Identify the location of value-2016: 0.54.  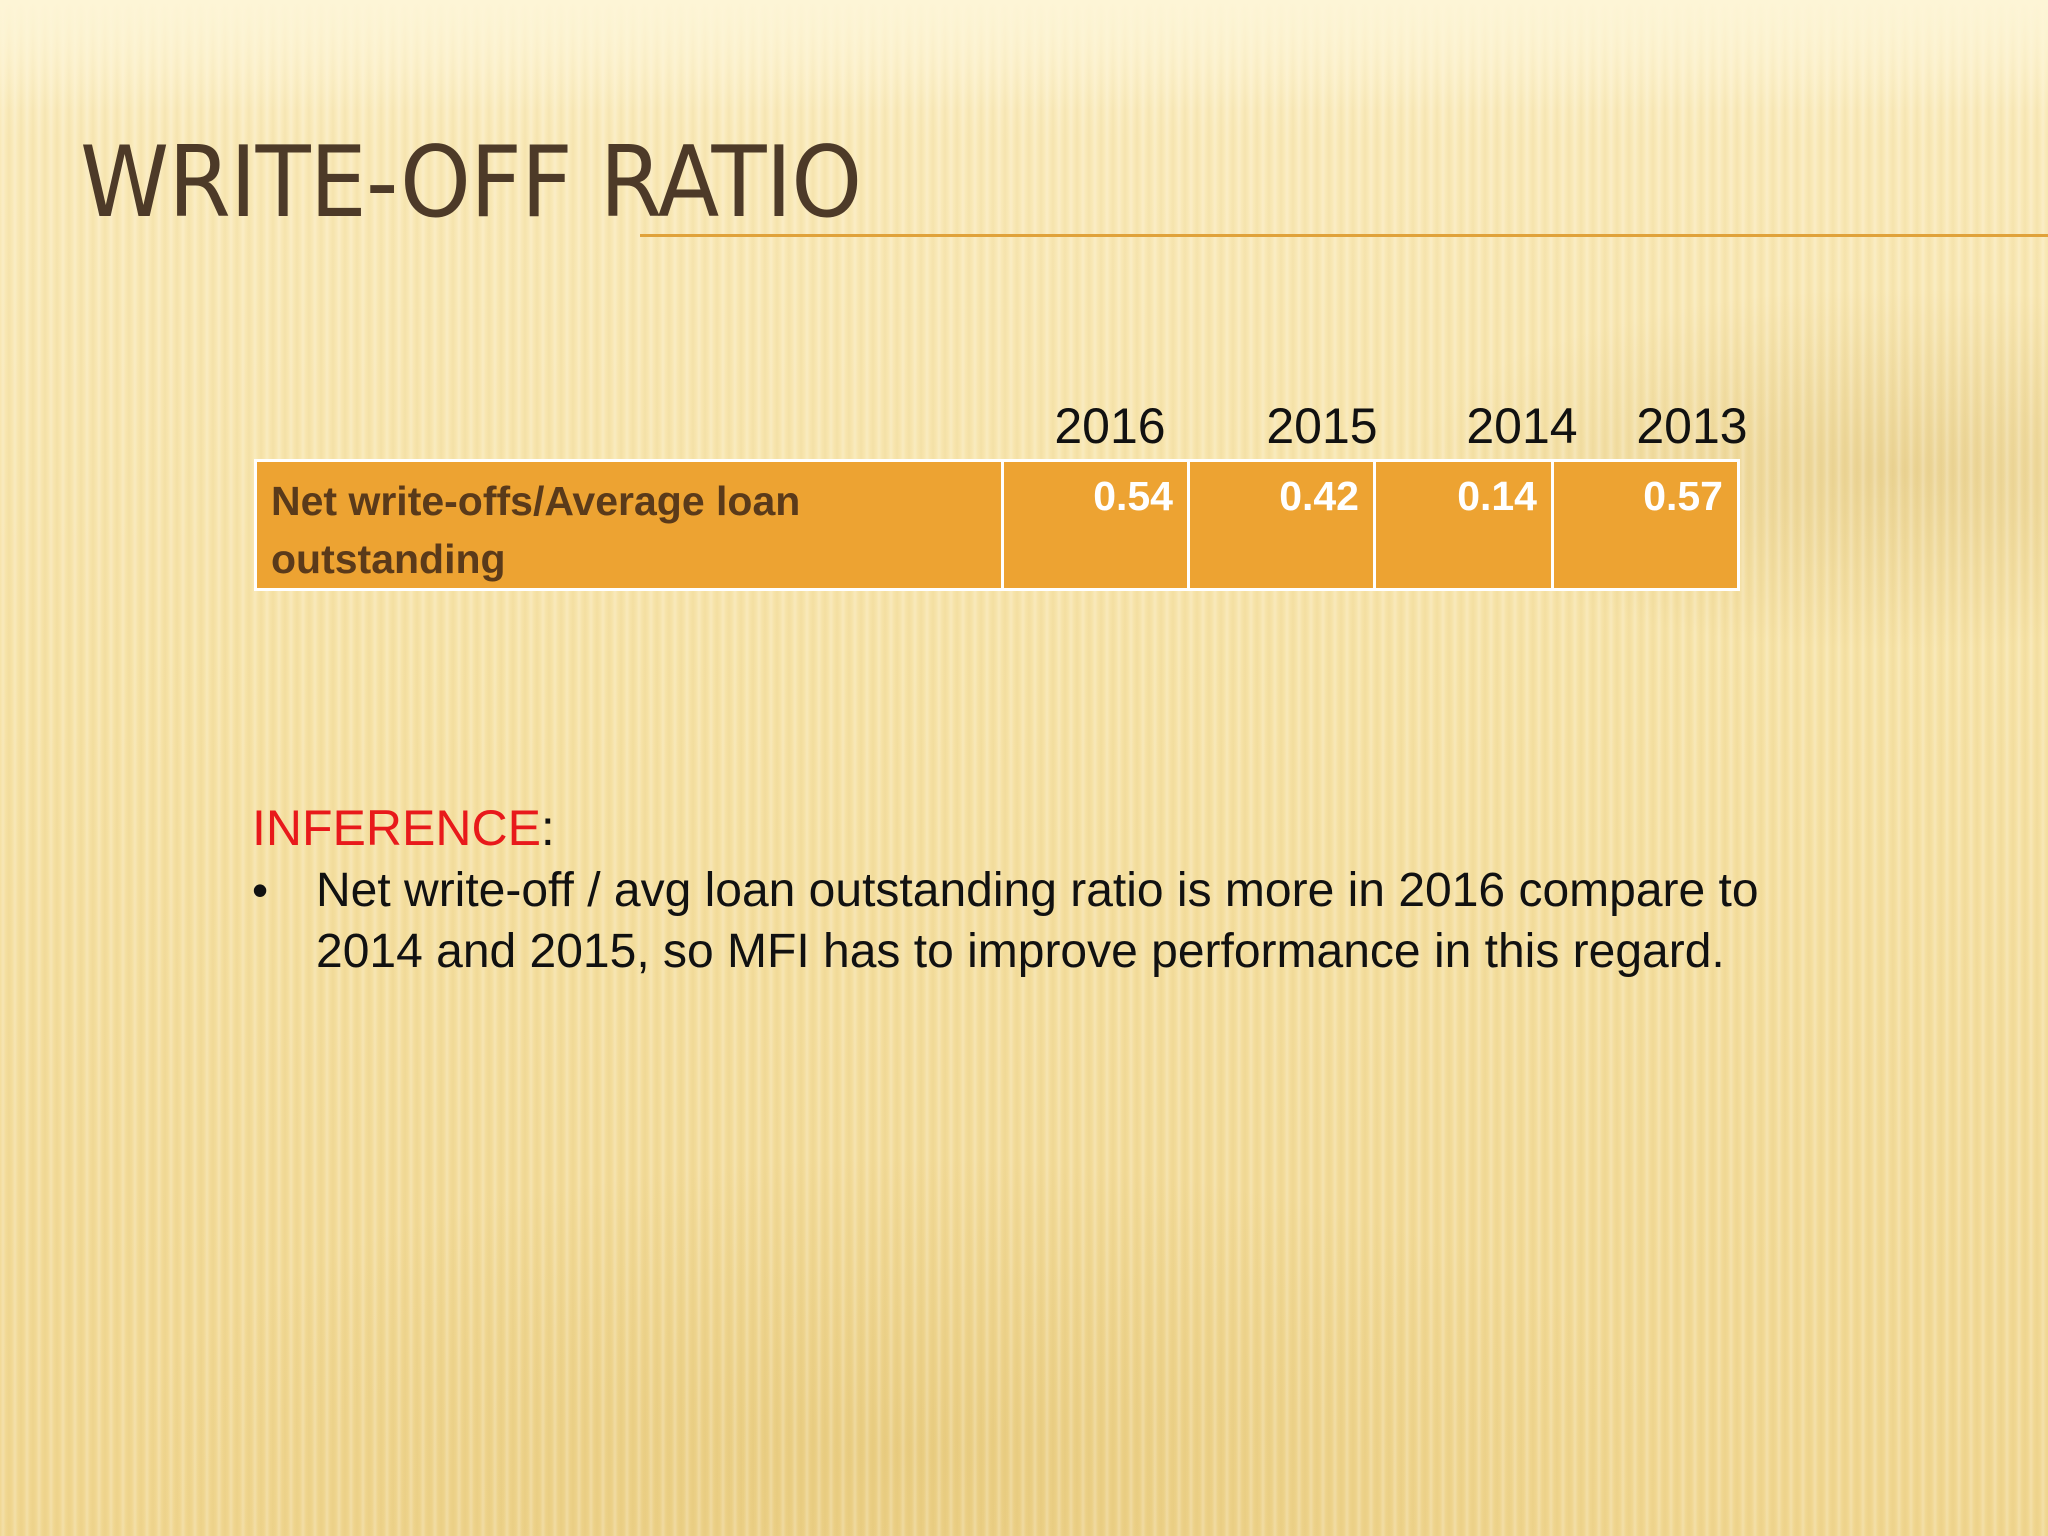
(1133, 496).